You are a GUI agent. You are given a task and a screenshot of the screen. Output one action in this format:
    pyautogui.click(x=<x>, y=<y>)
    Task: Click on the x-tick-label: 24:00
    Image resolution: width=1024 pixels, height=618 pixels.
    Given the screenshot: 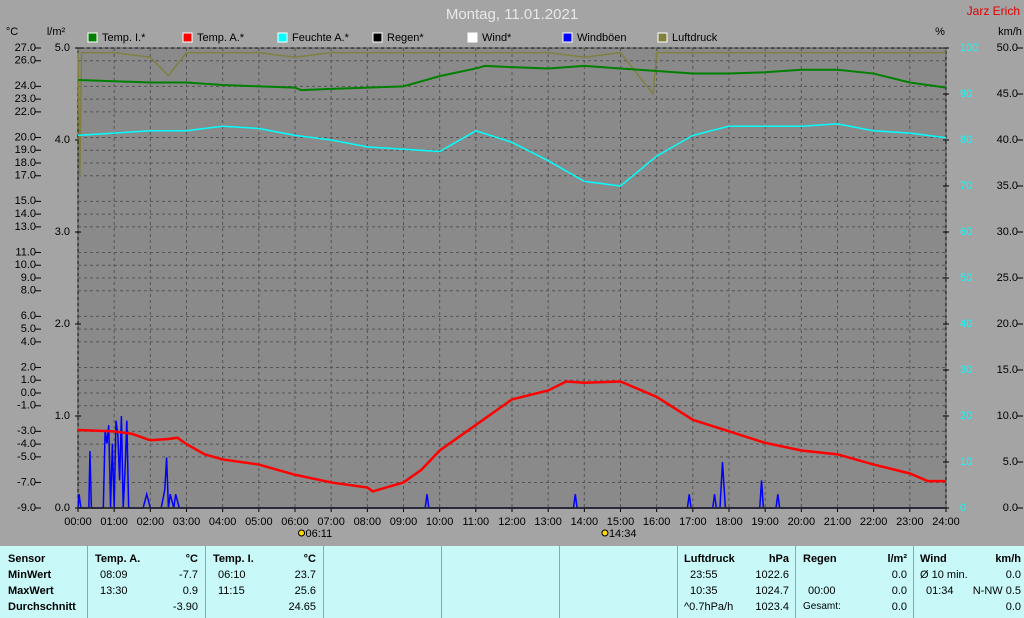 What is the action you would take?
    pyautogui.click(x=946, y=522)
    